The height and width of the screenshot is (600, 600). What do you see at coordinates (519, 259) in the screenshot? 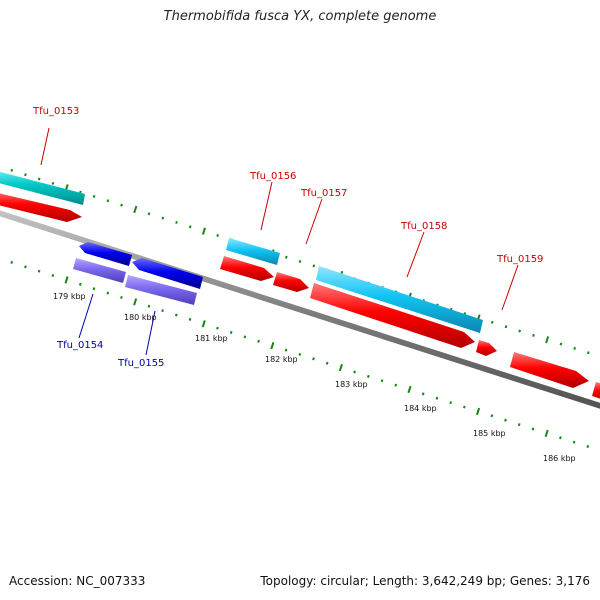
I see `gene-label-tfu0159: Tfu_0159` at bounding box center [519, 259].